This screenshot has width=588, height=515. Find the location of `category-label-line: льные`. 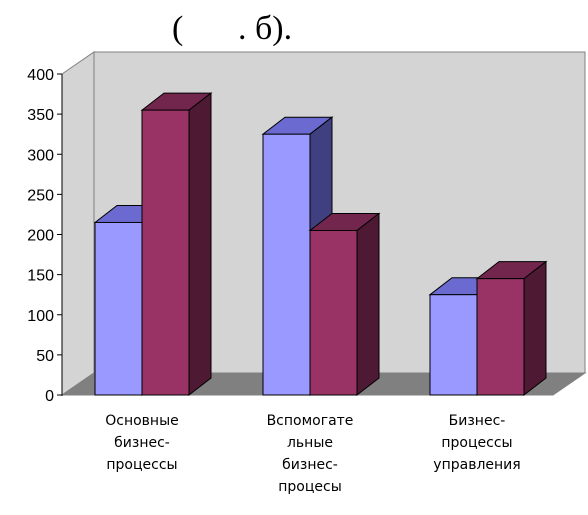

category-label-line: льные is located at coordinates (310, 443).